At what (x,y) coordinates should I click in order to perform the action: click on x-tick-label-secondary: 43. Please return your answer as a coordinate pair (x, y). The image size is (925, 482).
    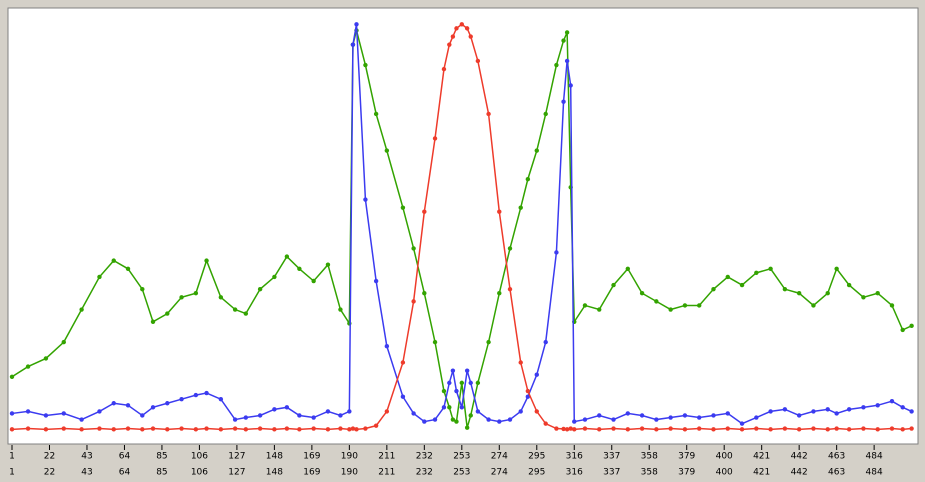
    Looking at the image, I should click on (86, 473).